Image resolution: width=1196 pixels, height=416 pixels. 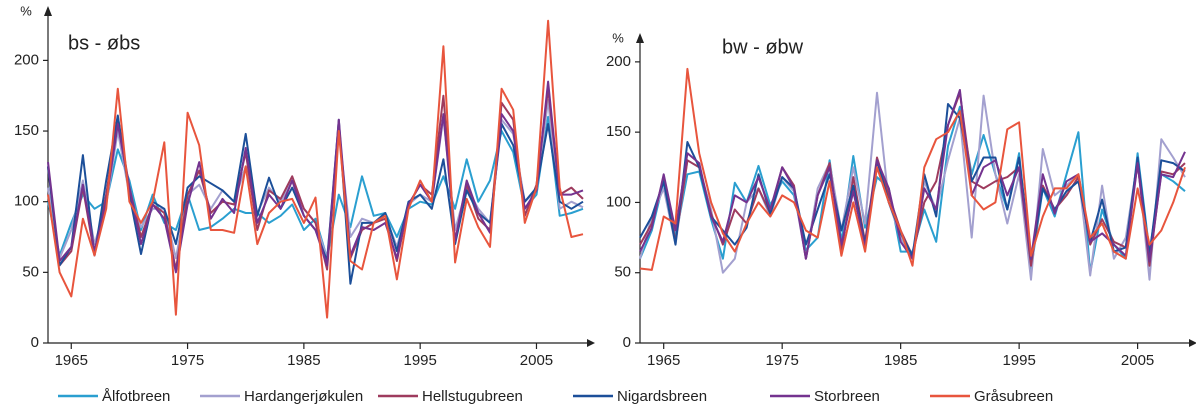 I want to click on legend-label: Hardangerjøkulen, so click(x=303, y=396).